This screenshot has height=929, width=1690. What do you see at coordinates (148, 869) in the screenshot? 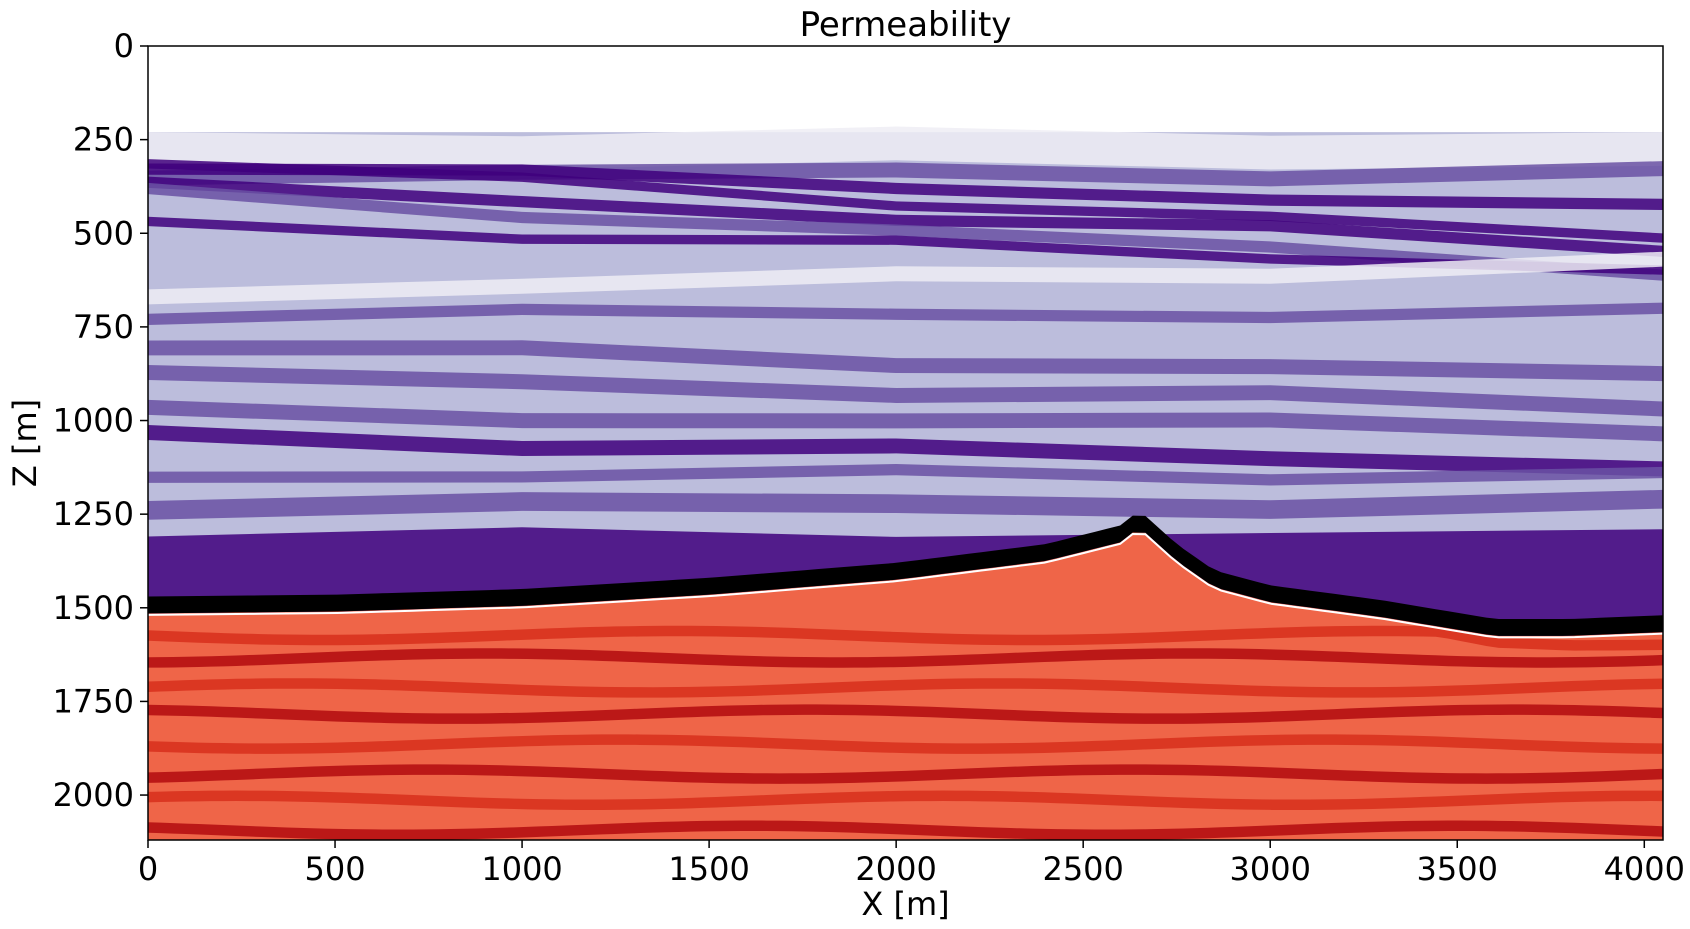
I see `x-tick-label: 0` at bounding box center [148, 869].